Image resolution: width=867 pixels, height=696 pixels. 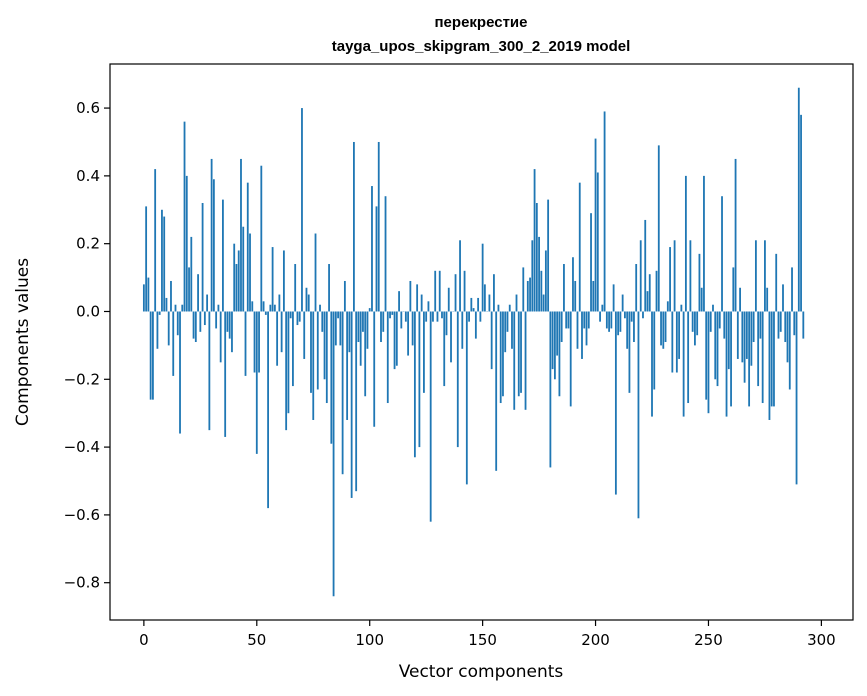 I want to click on x-tick-label: 0, so click(x=144, y=640).